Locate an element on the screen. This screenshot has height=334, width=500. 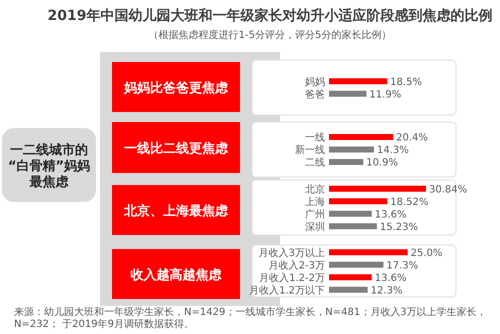
data-label: 25.0% is located at coordinates (426, 253).